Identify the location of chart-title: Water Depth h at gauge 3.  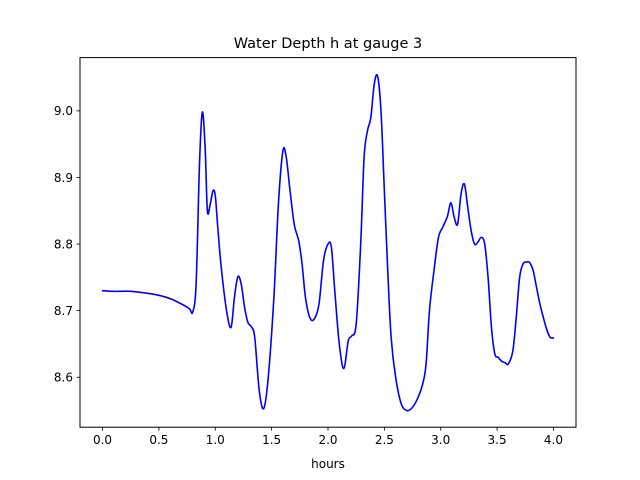
(328, 44).